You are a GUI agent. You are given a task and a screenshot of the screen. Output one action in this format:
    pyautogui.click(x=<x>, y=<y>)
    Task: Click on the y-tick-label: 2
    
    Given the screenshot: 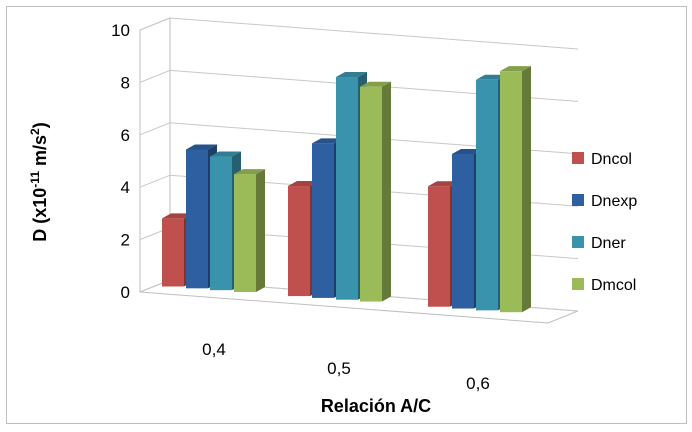 What is the action you would take?
    pyautogui.click(x=125, y=240)
    